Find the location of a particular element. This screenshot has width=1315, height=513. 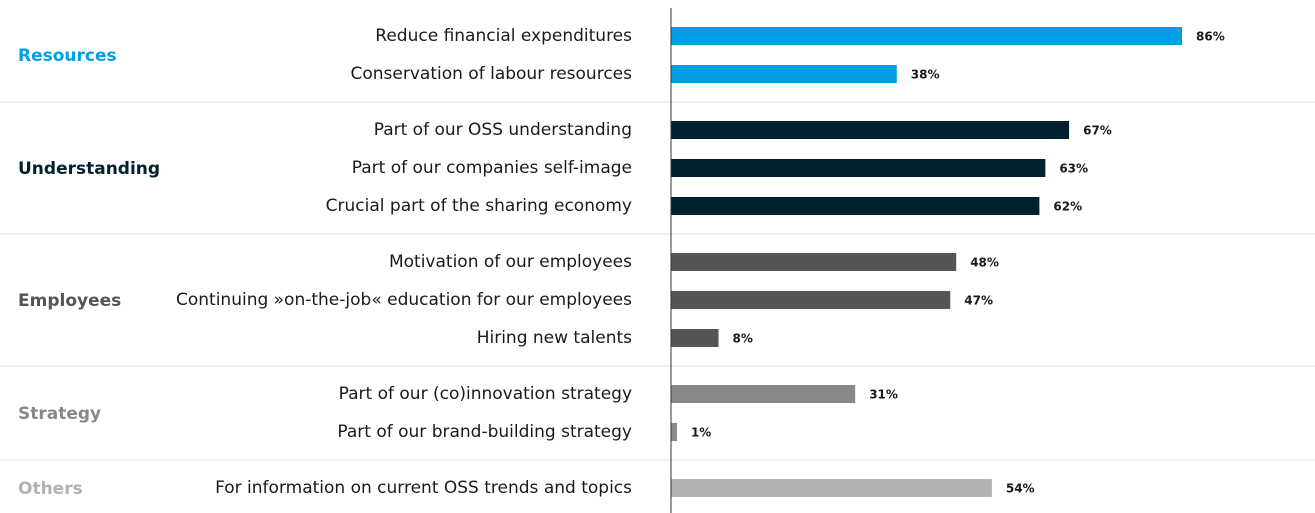

value-label: 54% is located at coordinates (1020, 489).